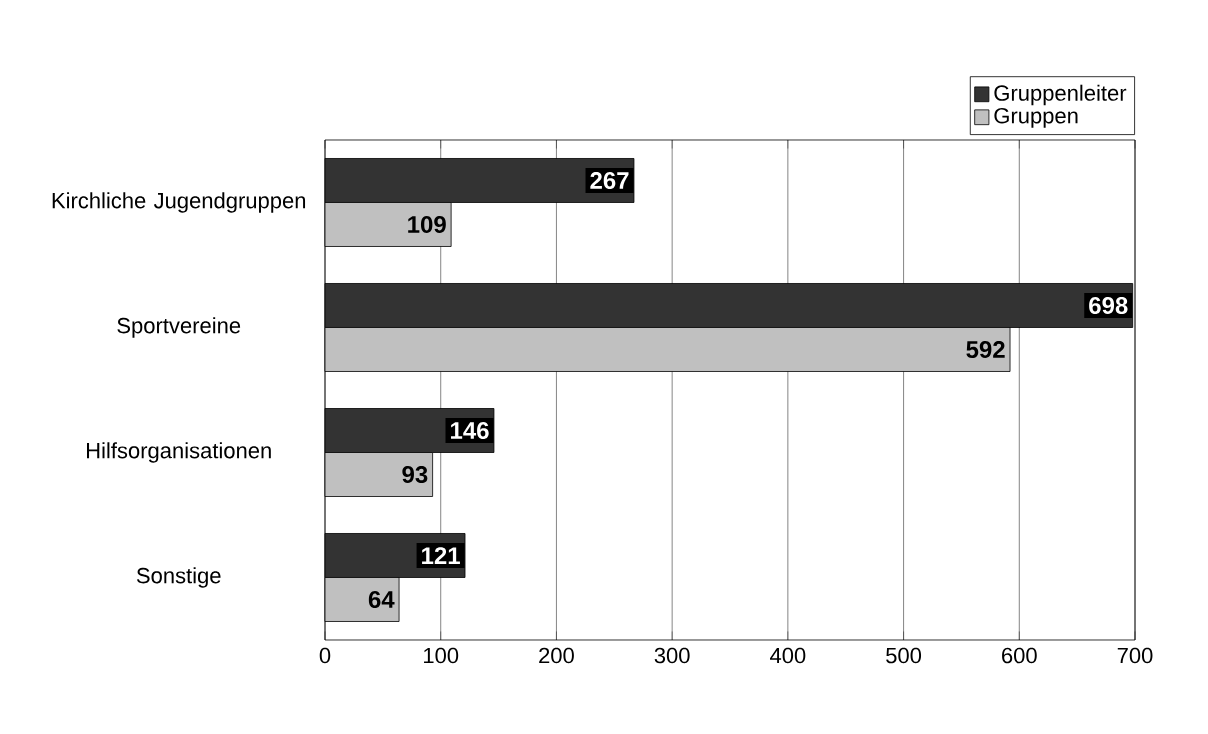 This screenshot has height=734, width=1208. What do you see at coordinates (1135, 655) in the screenshot?
I see `x-tick-label: 700` at bounding box center [1135, 655].